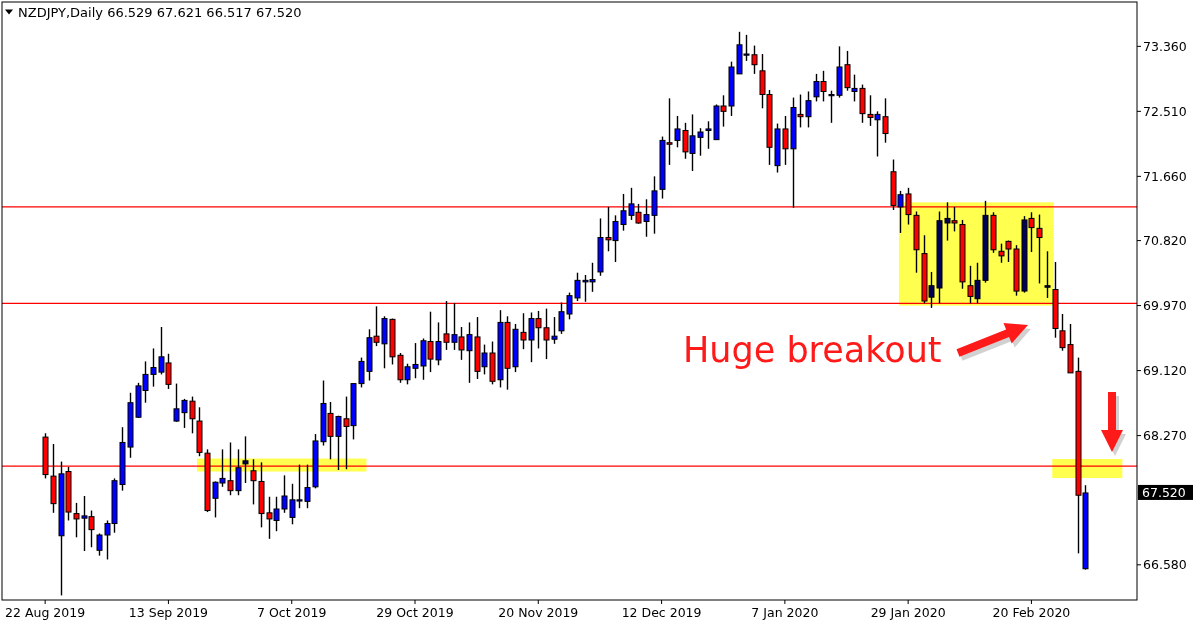 This screenshot has width=1200, height=627. Describe the element at coordinates (538, 612) in the screenshot. I see `x-tick-label: 20 Nov 2019` at that location.